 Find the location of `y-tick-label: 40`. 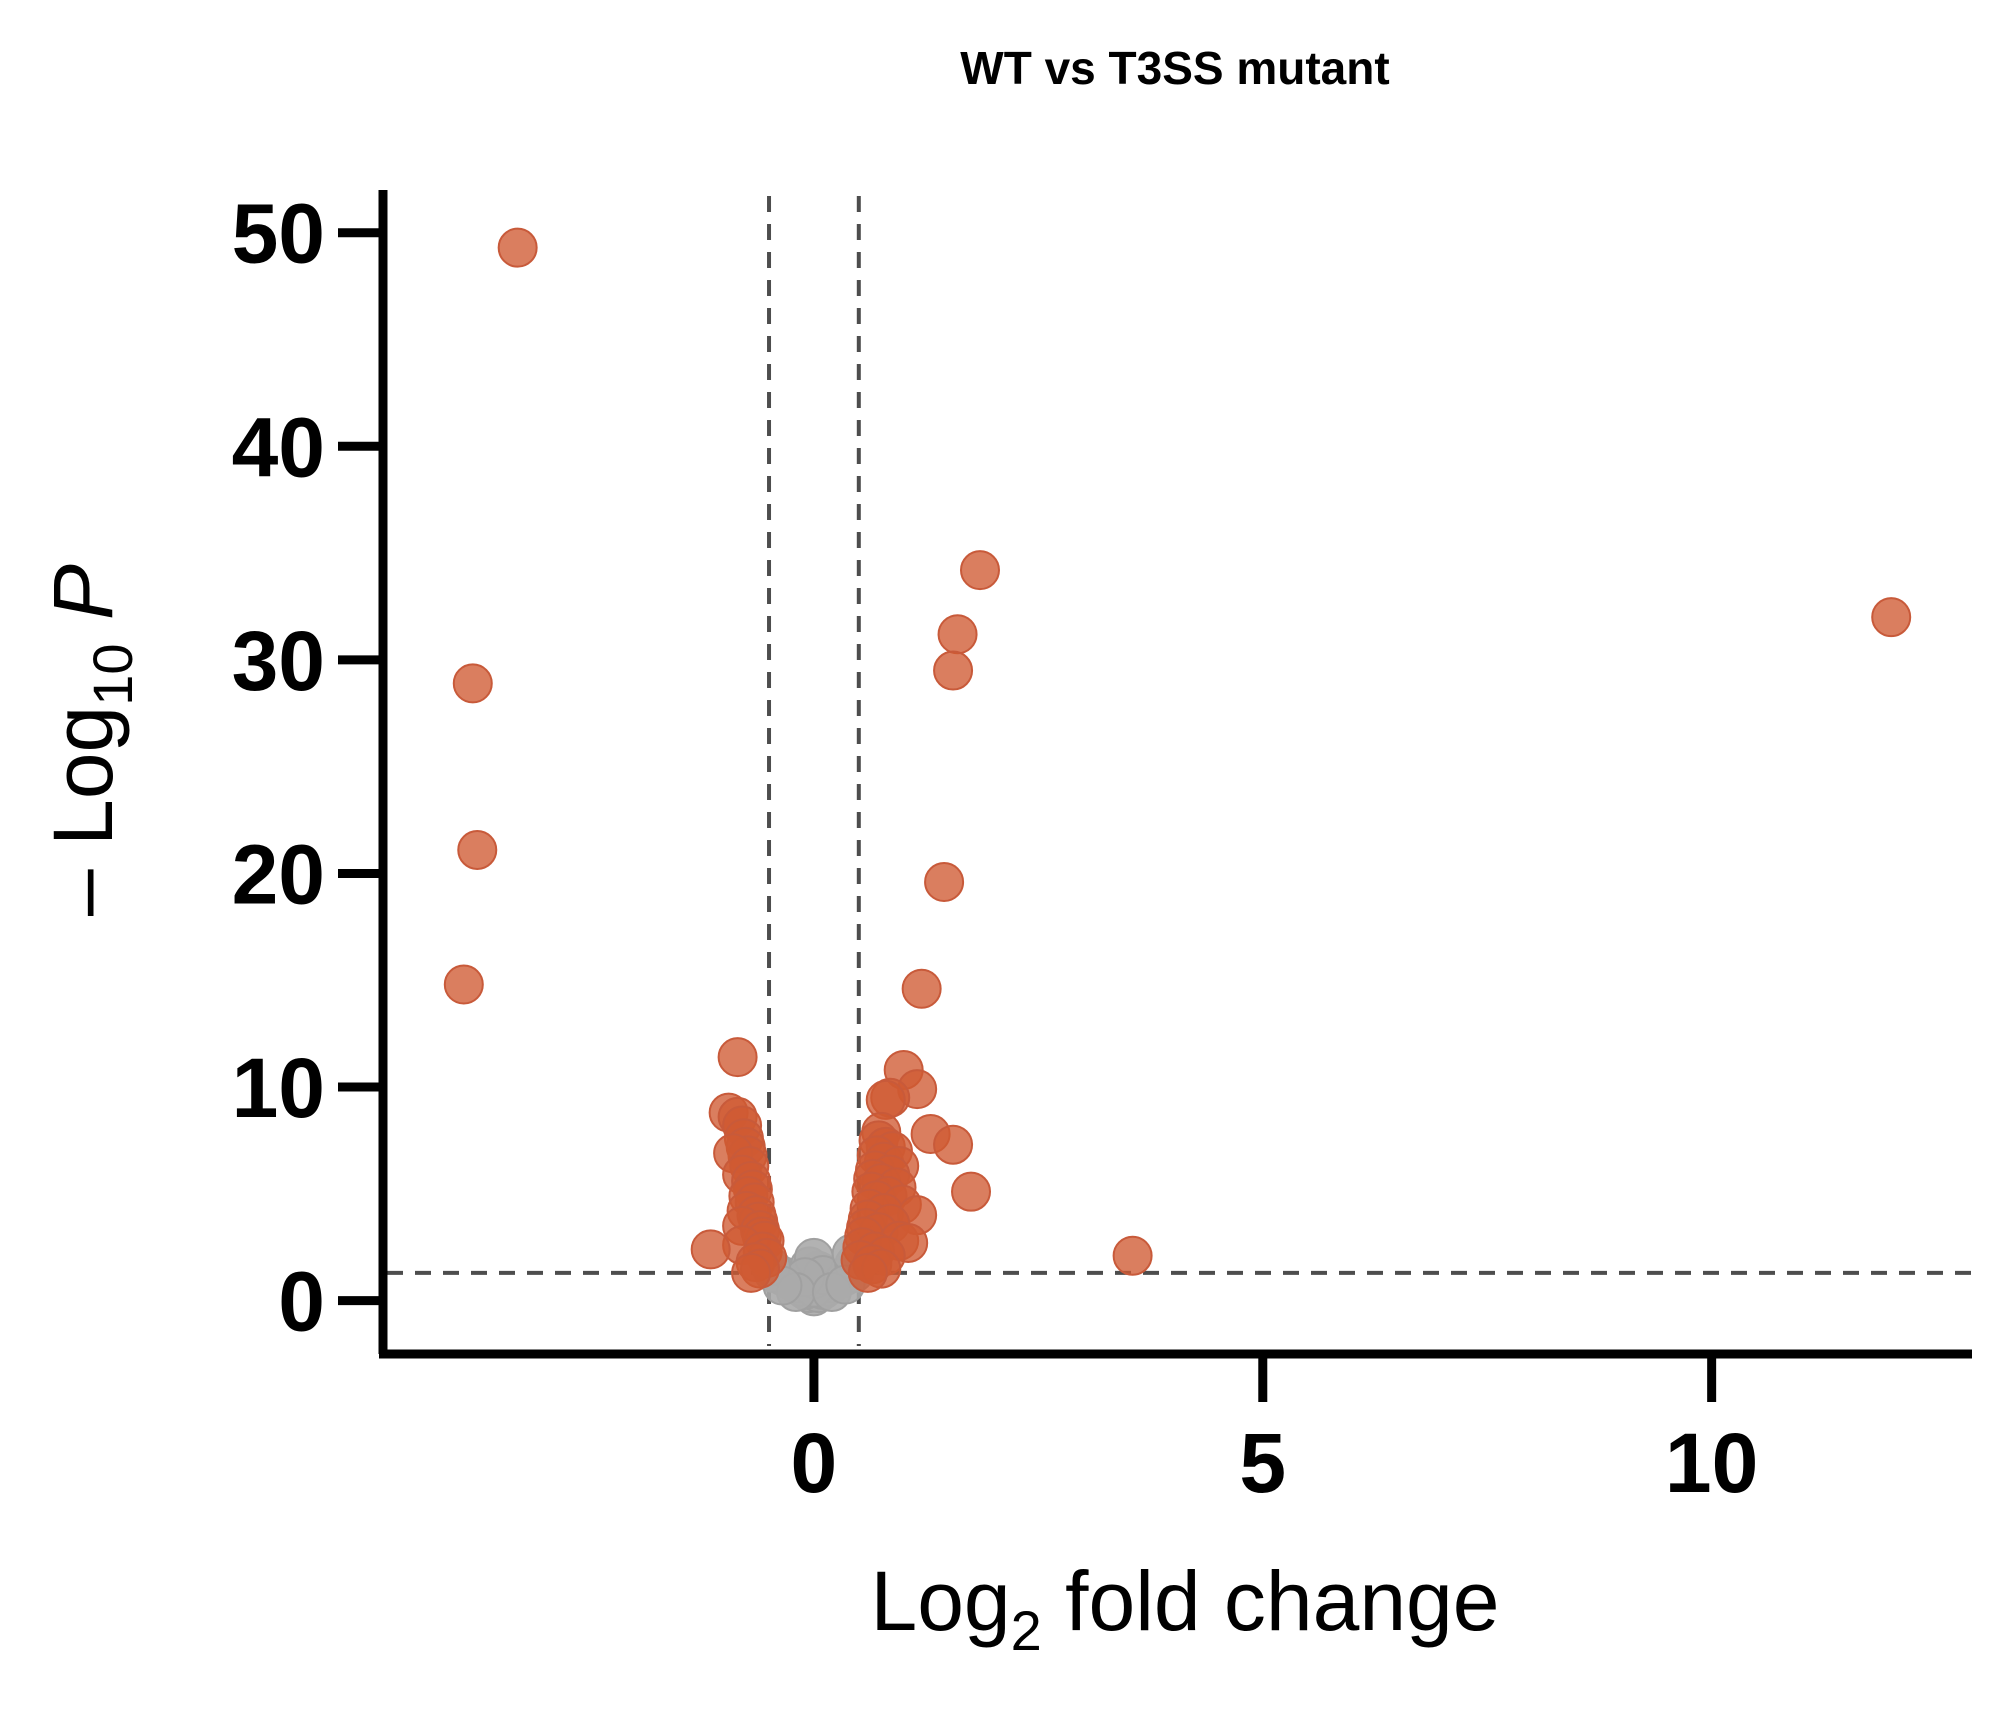

y-tick-label: 40 is located at coordinates (278, 447).